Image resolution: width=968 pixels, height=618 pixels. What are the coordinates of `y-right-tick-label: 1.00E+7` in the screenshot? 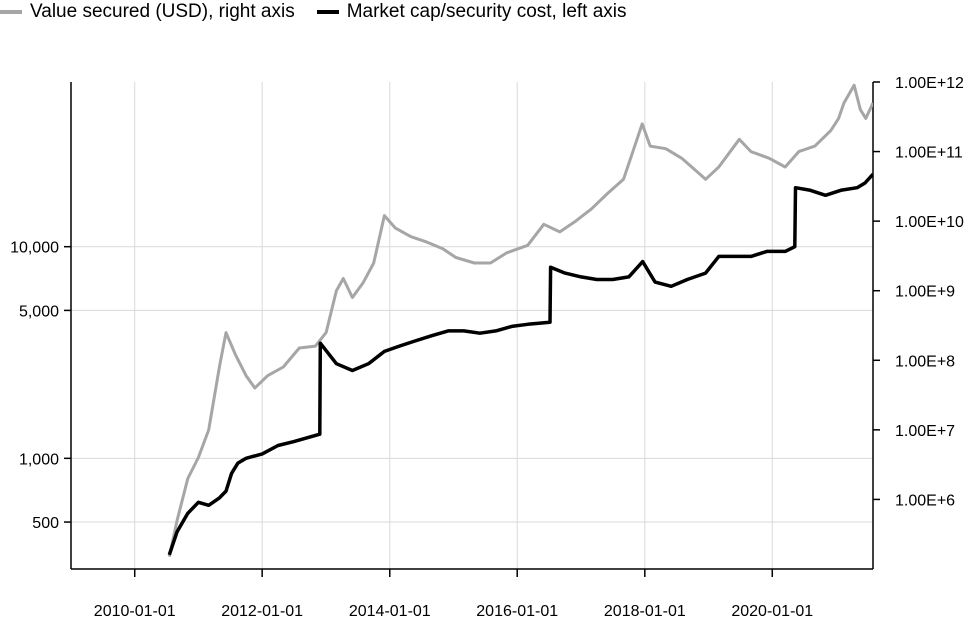 It's located at (925, 431).